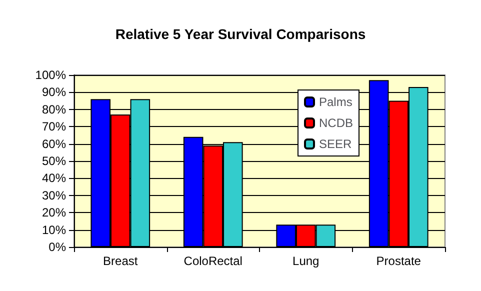 This screenshot has height=291, width=481. I want to click on x-tick-label: Lung, so click(306, 261).